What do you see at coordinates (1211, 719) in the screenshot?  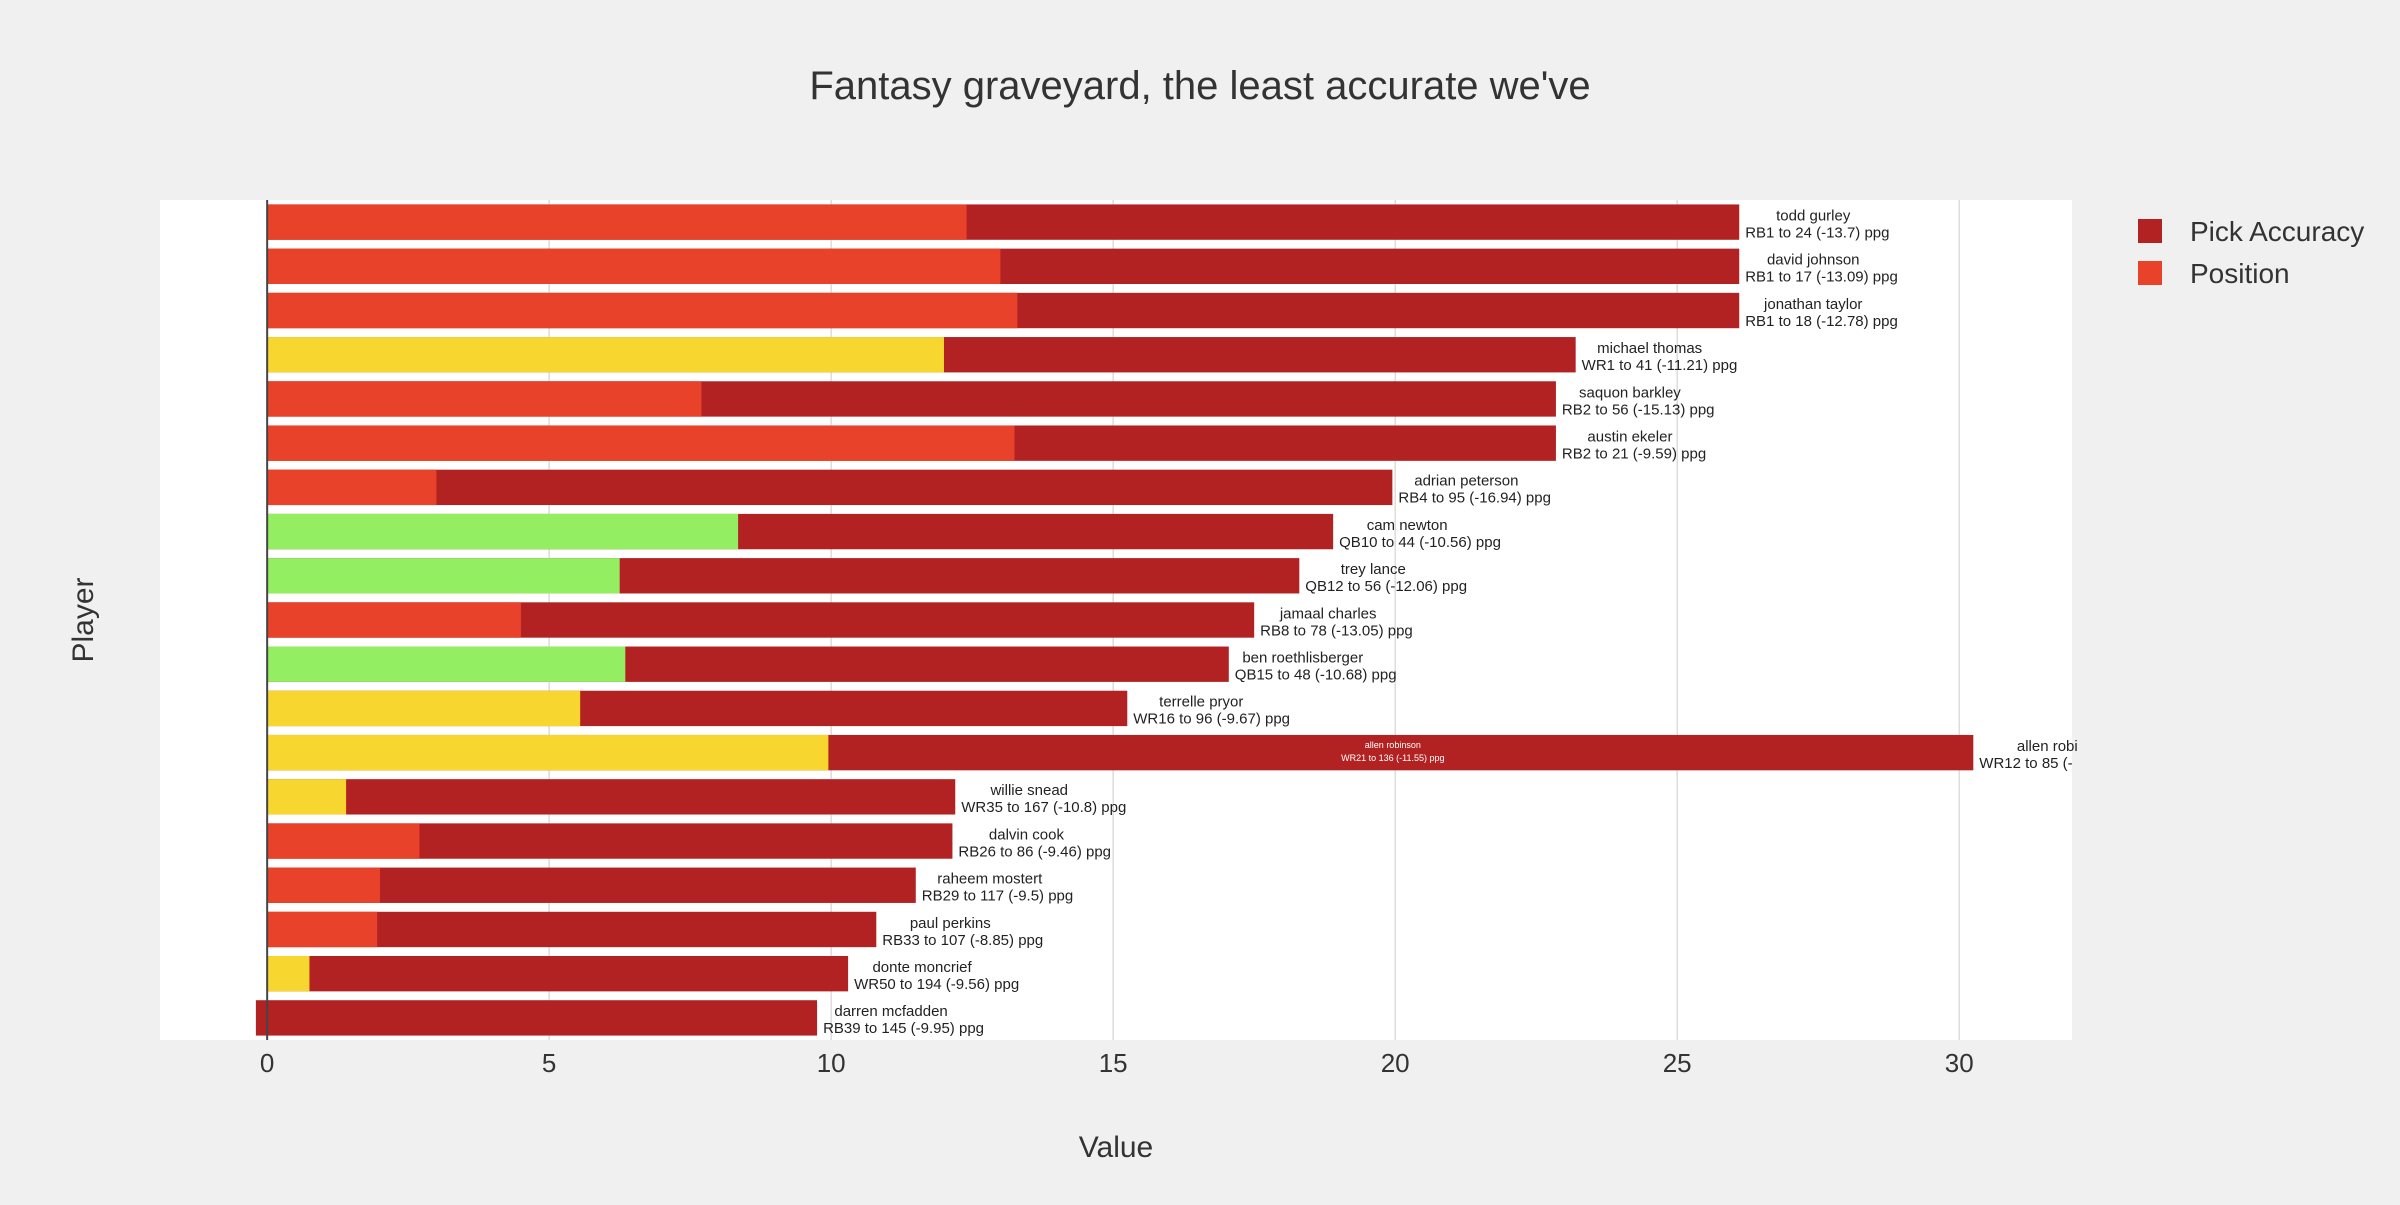 I see `player-detail-label: WR16 to 96 (-9.67) ppg` at bounding box center [1211, 719].